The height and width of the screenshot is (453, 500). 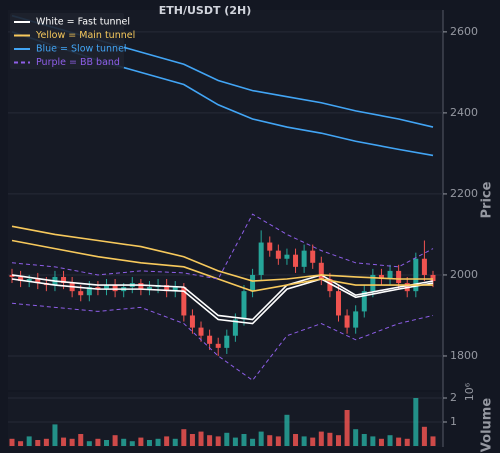 I want to click on y-tick-label: 1800, so click(x=464, y=355).